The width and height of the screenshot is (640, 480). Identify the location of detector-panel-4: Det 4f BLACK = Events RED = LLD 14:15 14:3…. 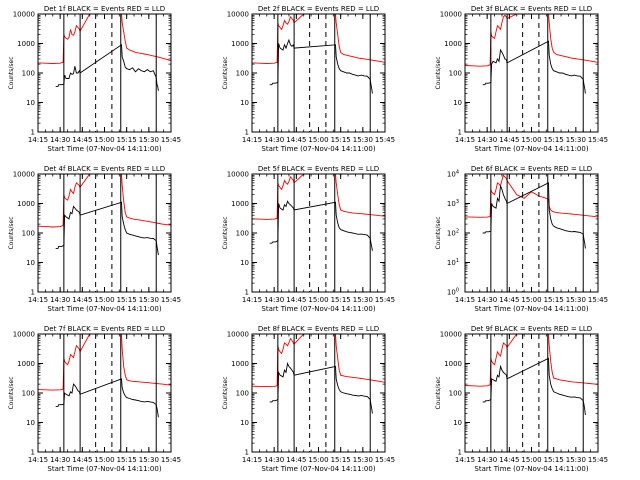
(94, 239).